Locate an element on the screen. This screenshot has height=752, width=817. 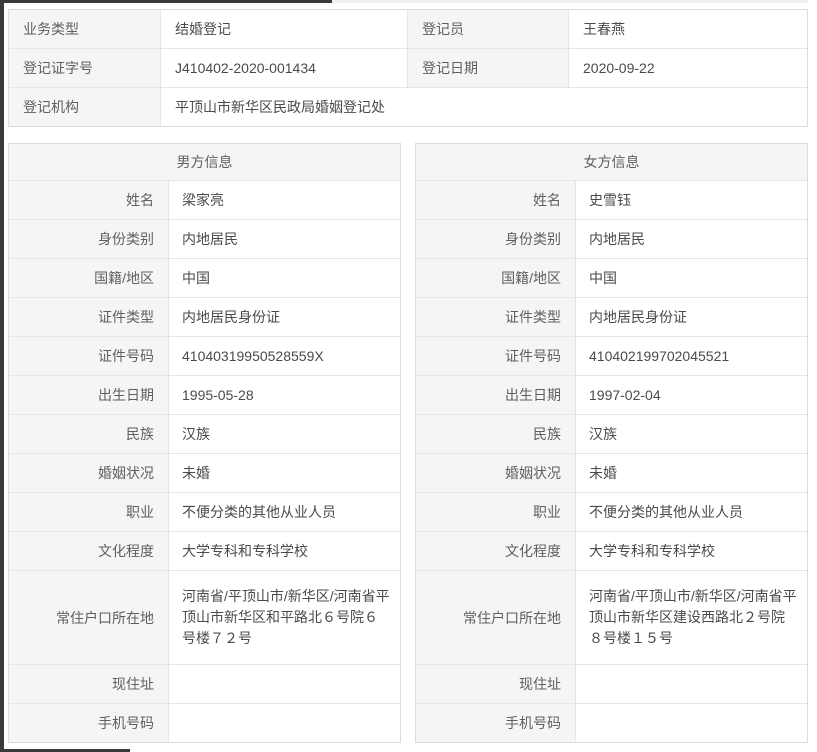
table-row: 姓名 史雪钰 is located at coordinates (611, 199).